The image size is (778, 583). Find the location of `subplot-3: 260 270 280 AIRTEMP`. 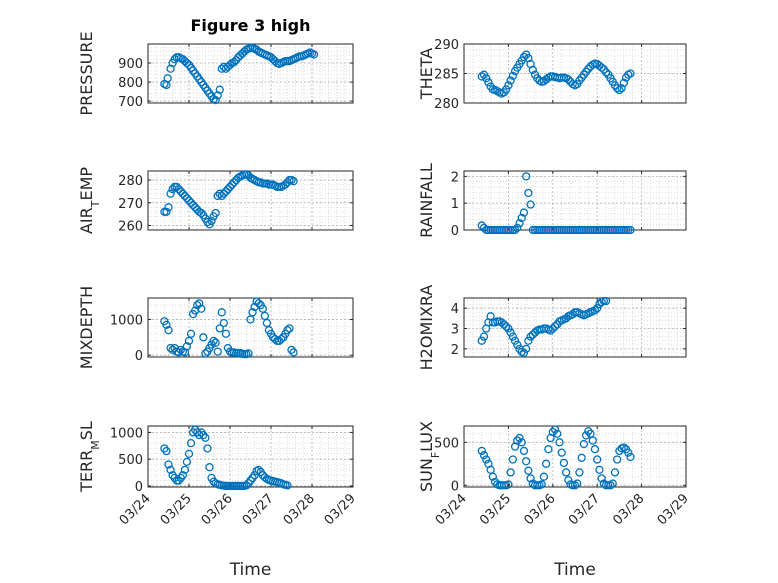

subplot-3: 260 270 280 AIRTEMP is located at coordinates (215, 200).